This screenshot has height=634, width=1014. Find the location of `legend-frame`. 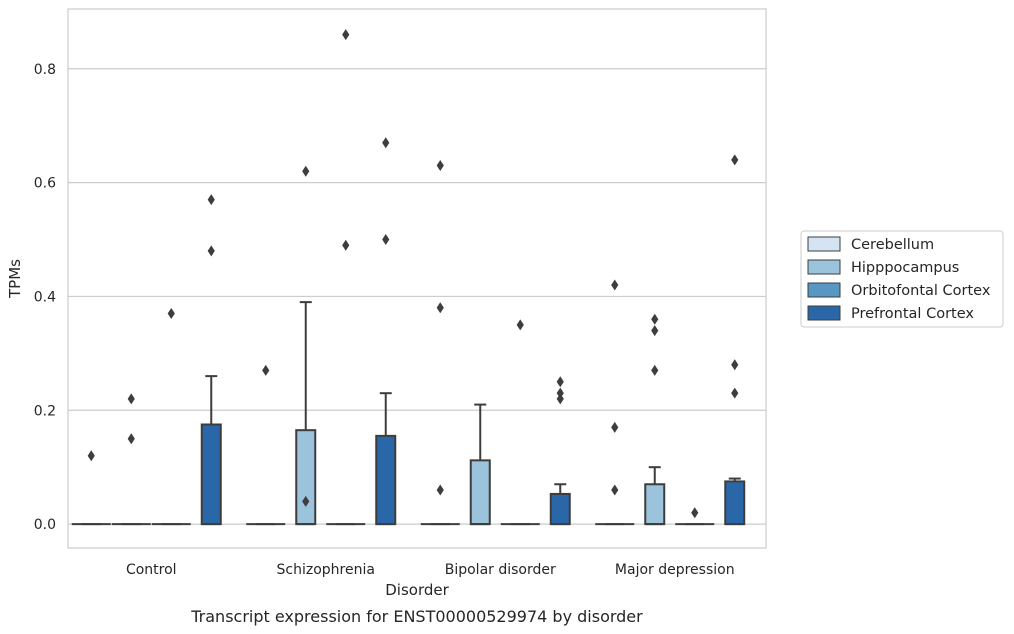

legend-frame is located at coordinates (902, 279).